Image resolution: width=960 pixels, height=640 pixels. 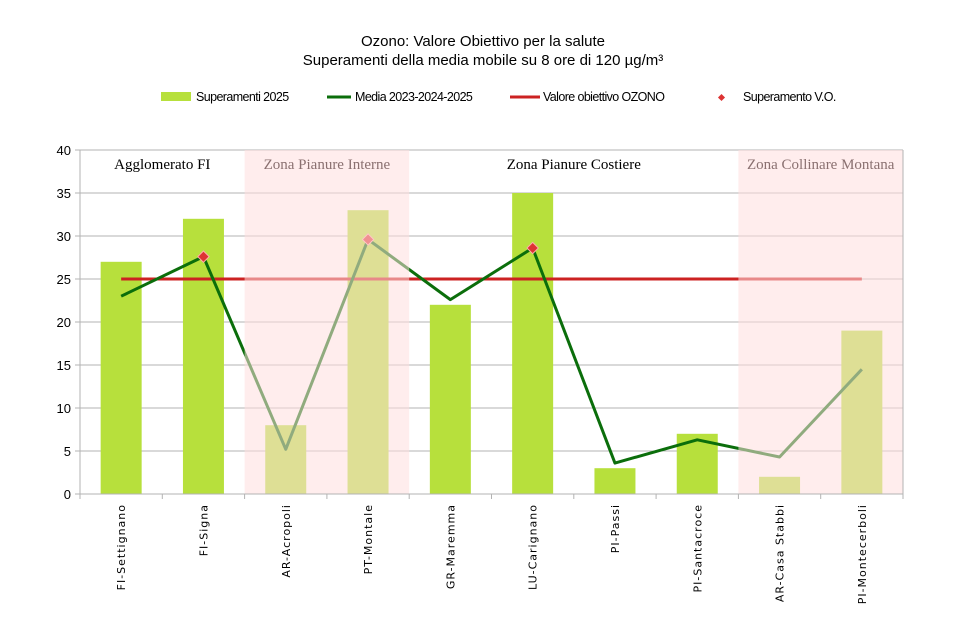 What do you see at coordinates (67, 451) in the screenshot?
I see `y-tick-label: 5` at bounding box center [67, 451].